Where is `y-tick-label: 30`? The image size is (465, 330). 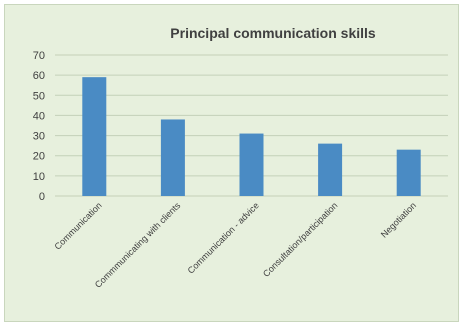
y-tick-label: 30 is located at coordinates (39, 137).